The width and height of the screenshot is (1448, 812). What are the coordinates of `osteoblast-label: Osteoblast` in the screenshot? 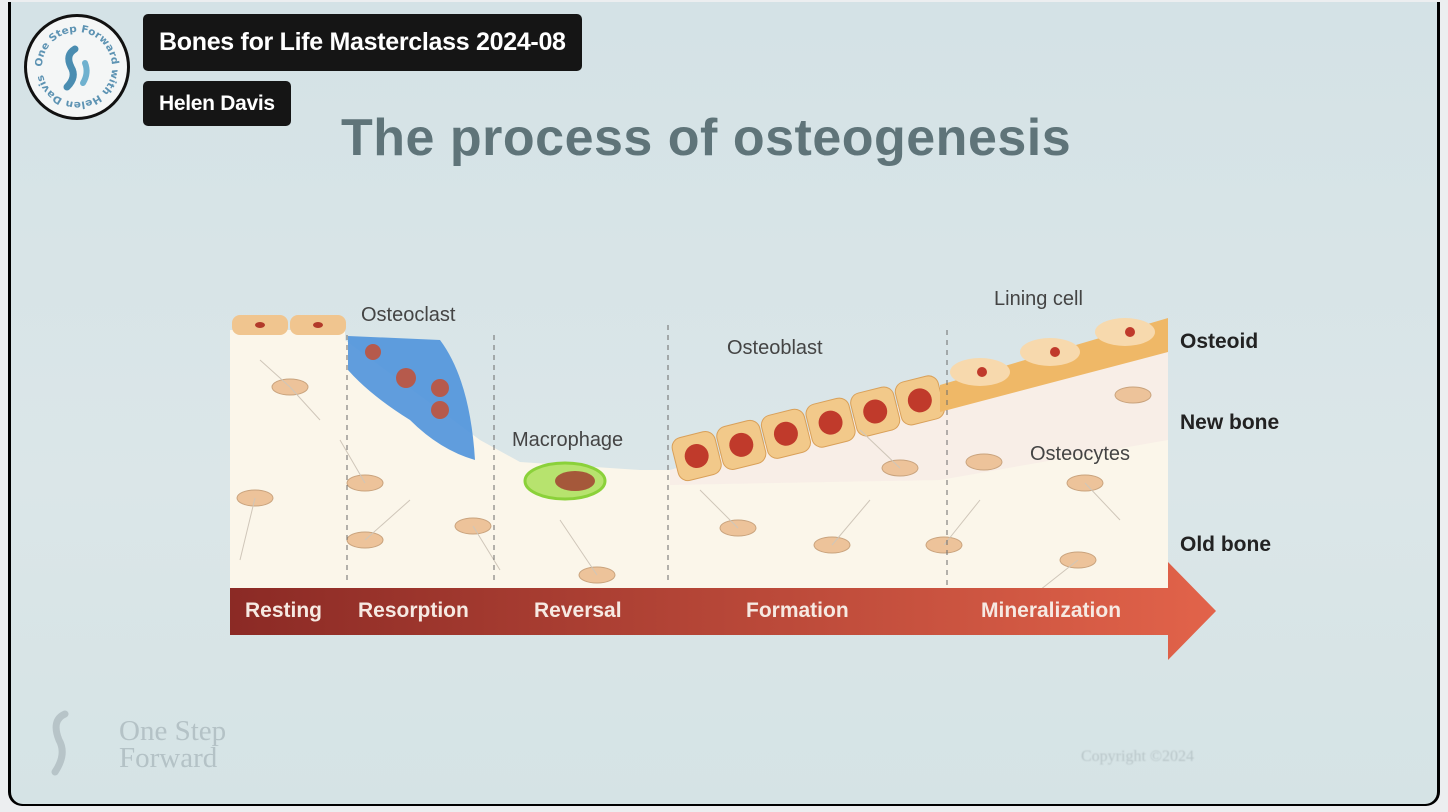 It's located at (775, 348).